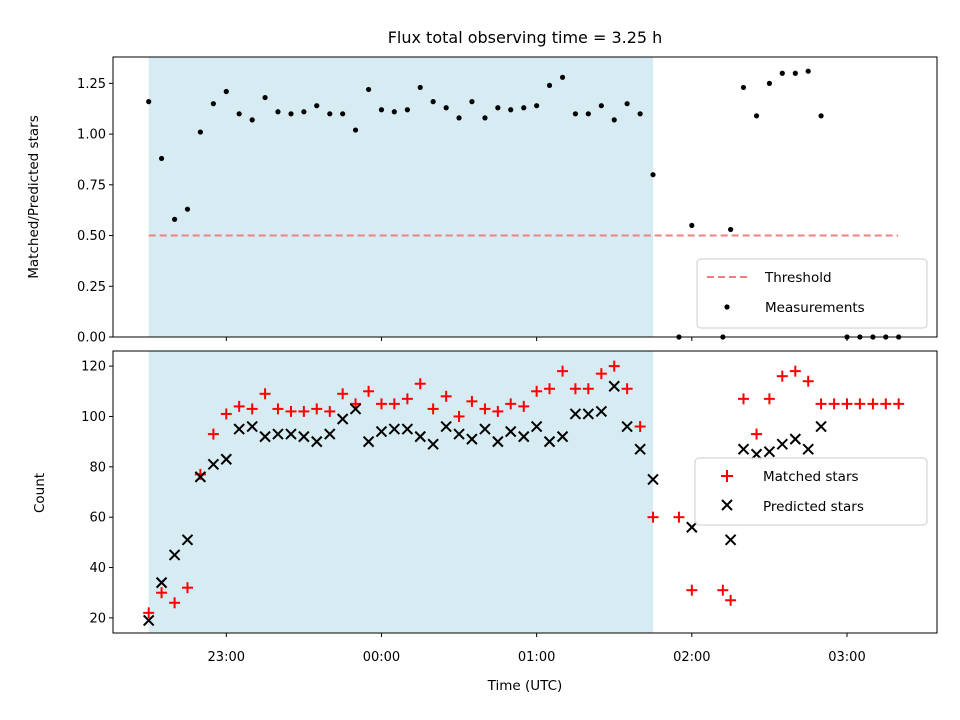 The height and width of the screenshot is (720, 960). I want to click on bottom-y-tick-label: 80, so click(97, 467).